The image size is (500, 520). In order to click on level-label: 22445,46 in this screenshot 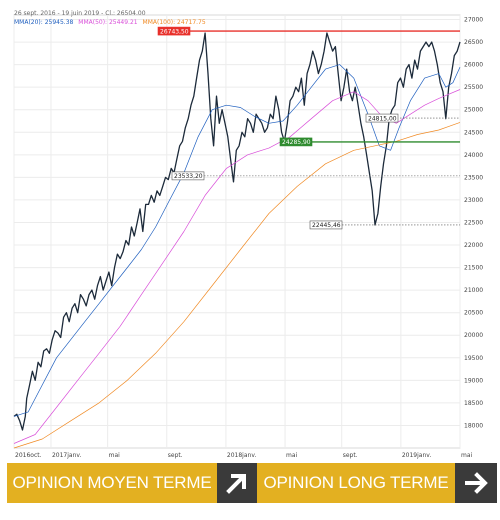, I will do `click(326, 225)`.